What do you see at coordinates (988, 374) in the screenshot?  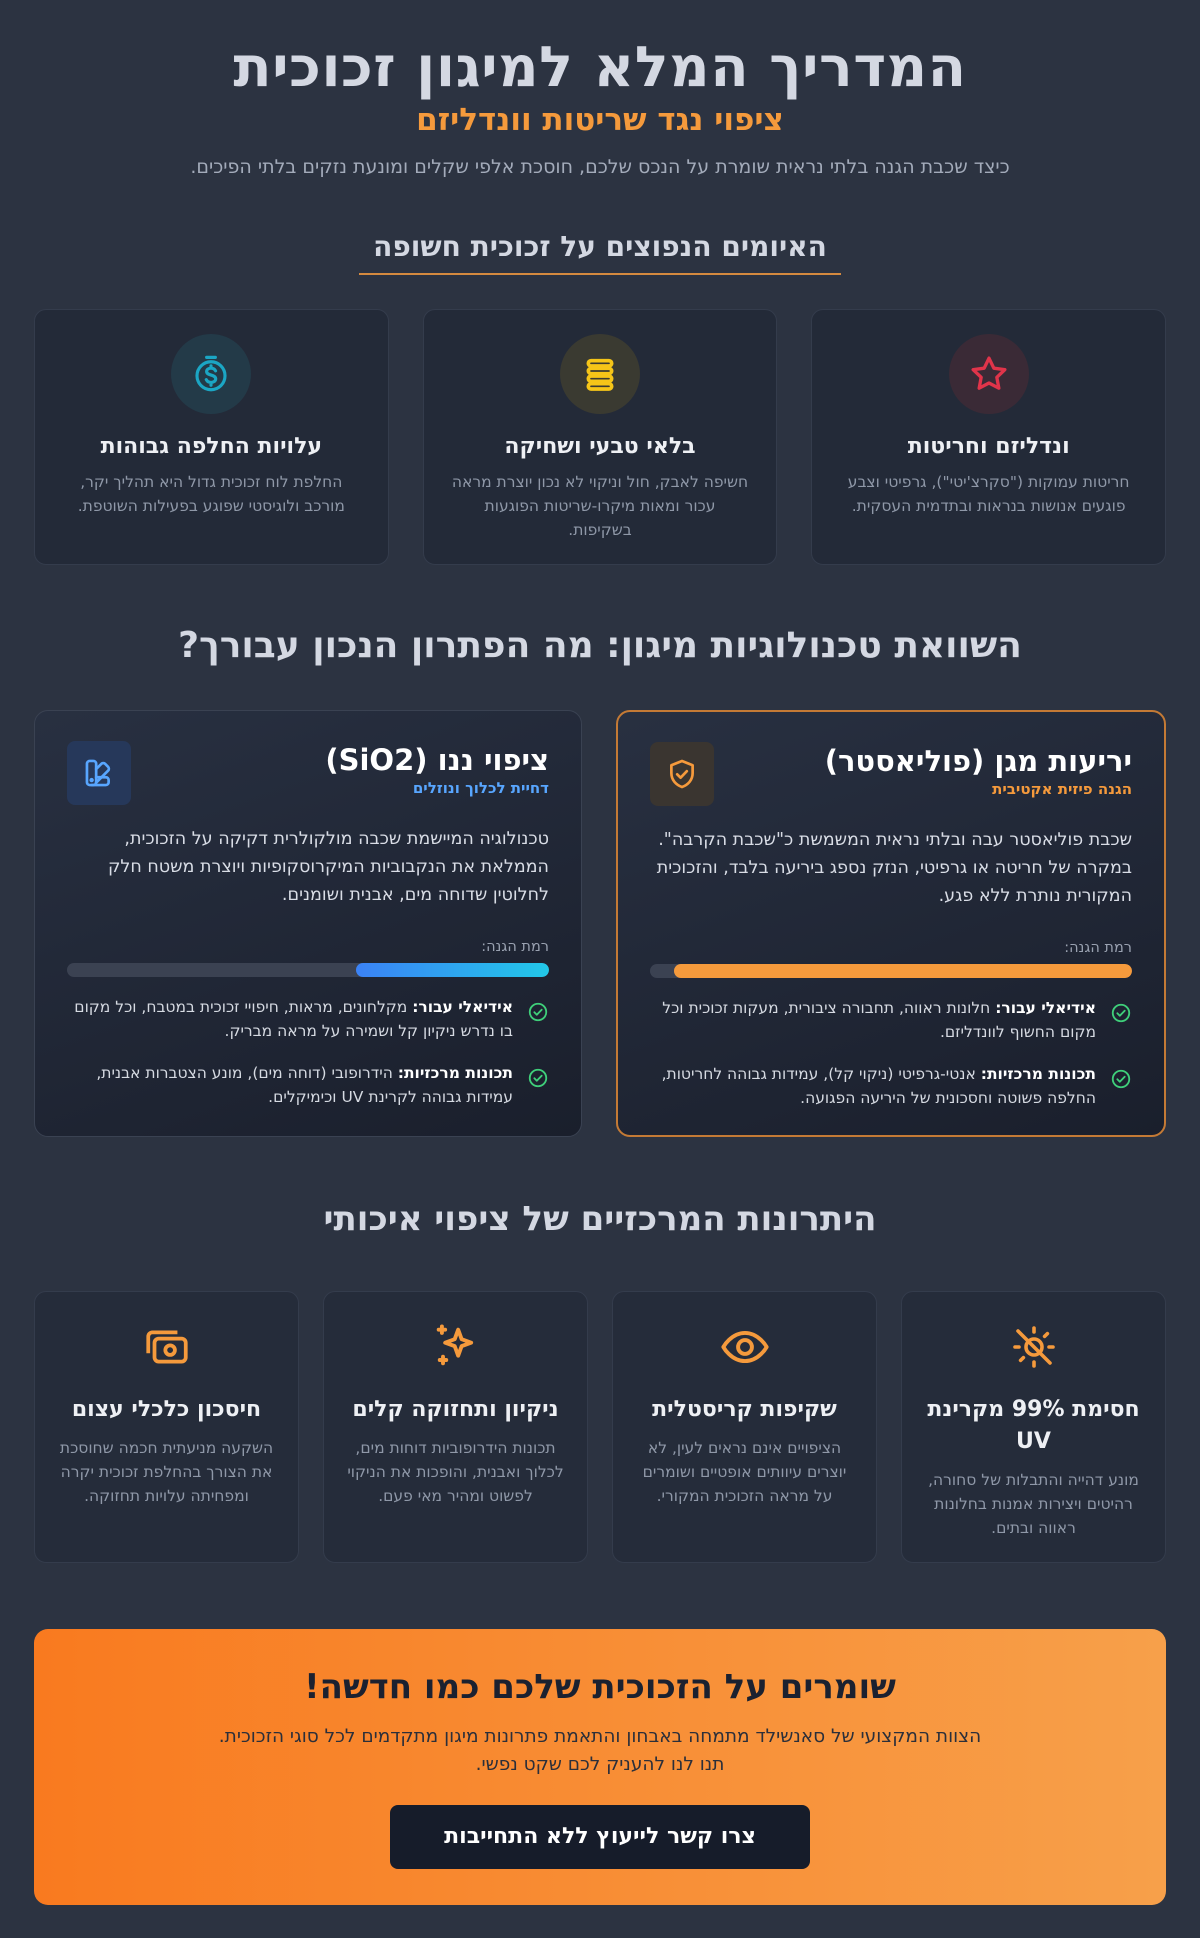 I see `star-icon` at bounding box center [988, 374].